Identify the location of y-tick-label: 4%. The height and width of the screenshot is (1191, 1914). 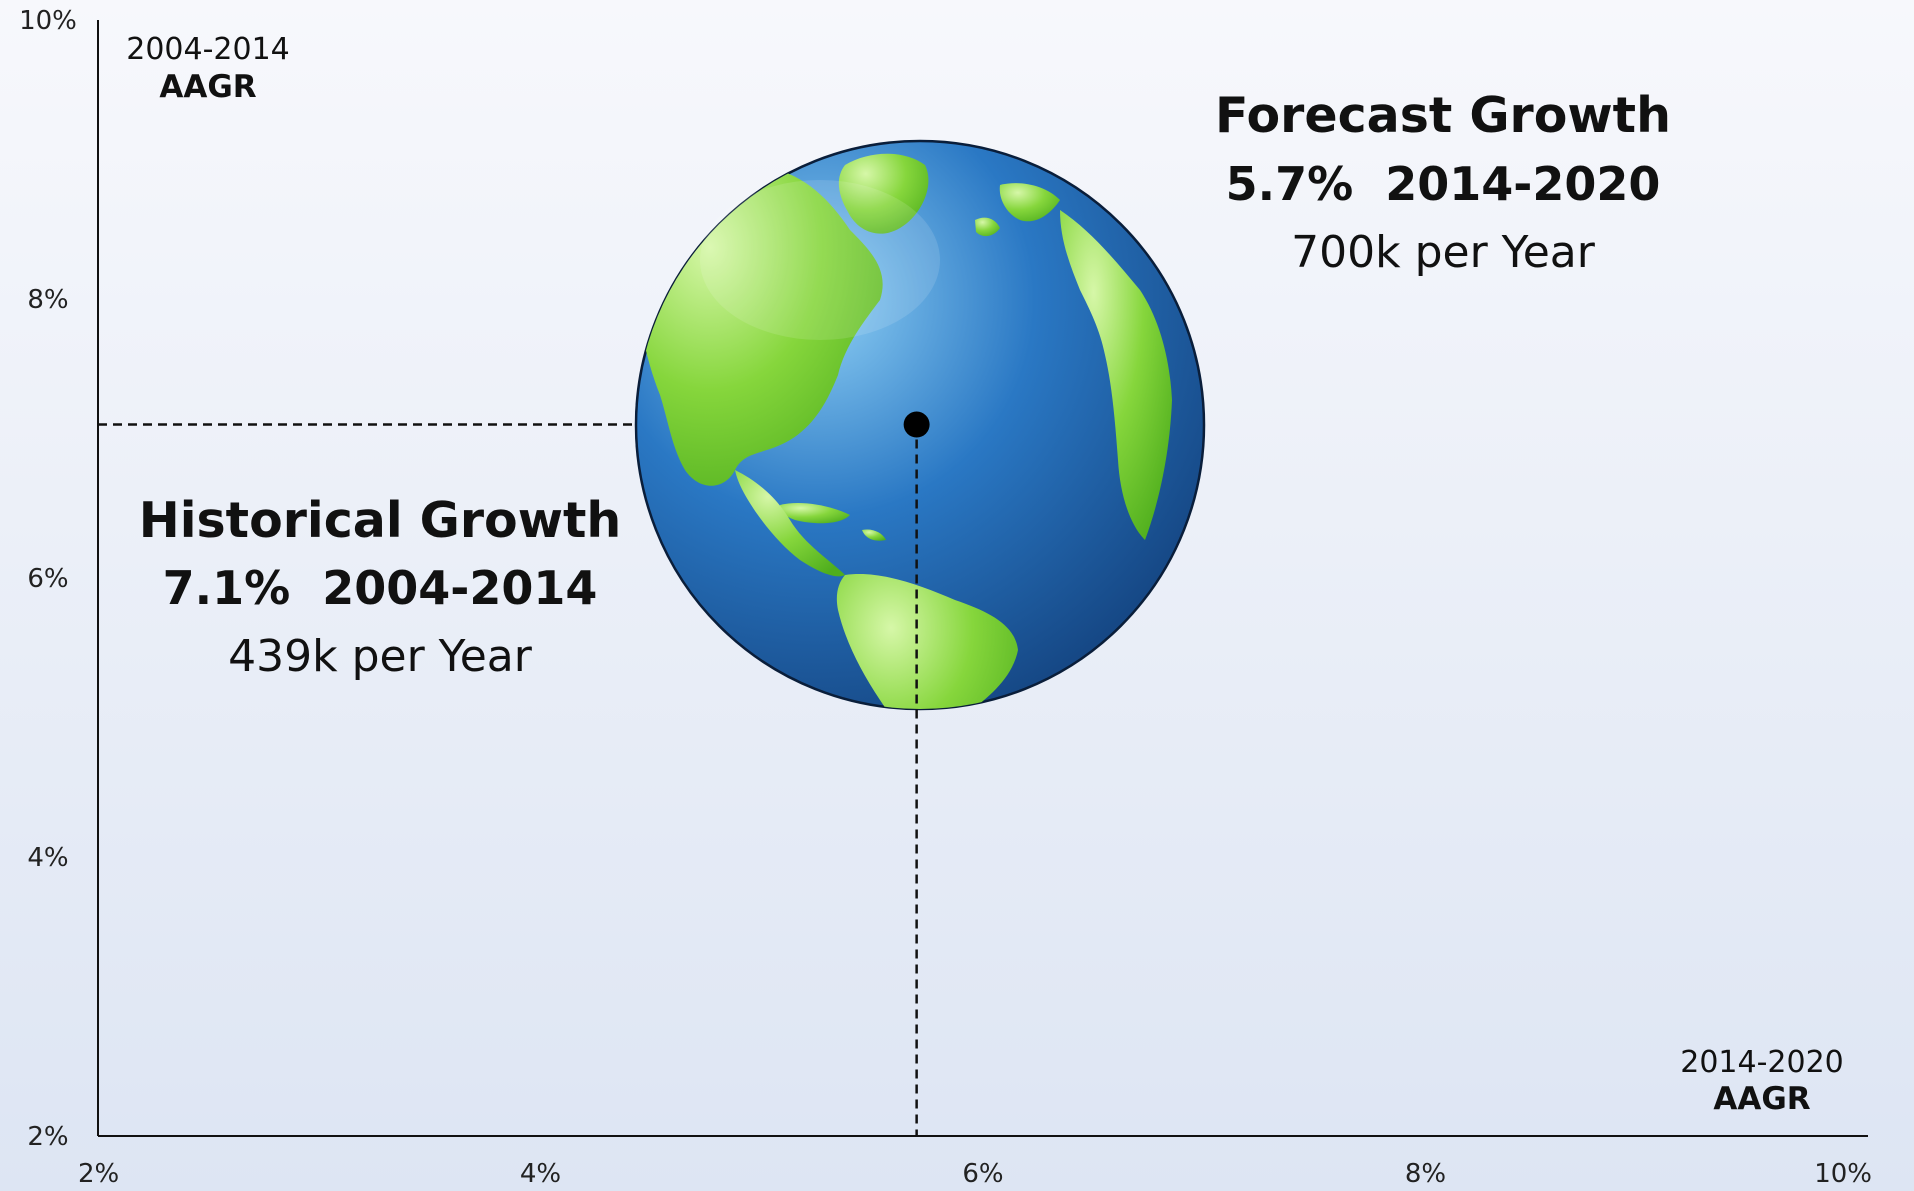
(47, 858).